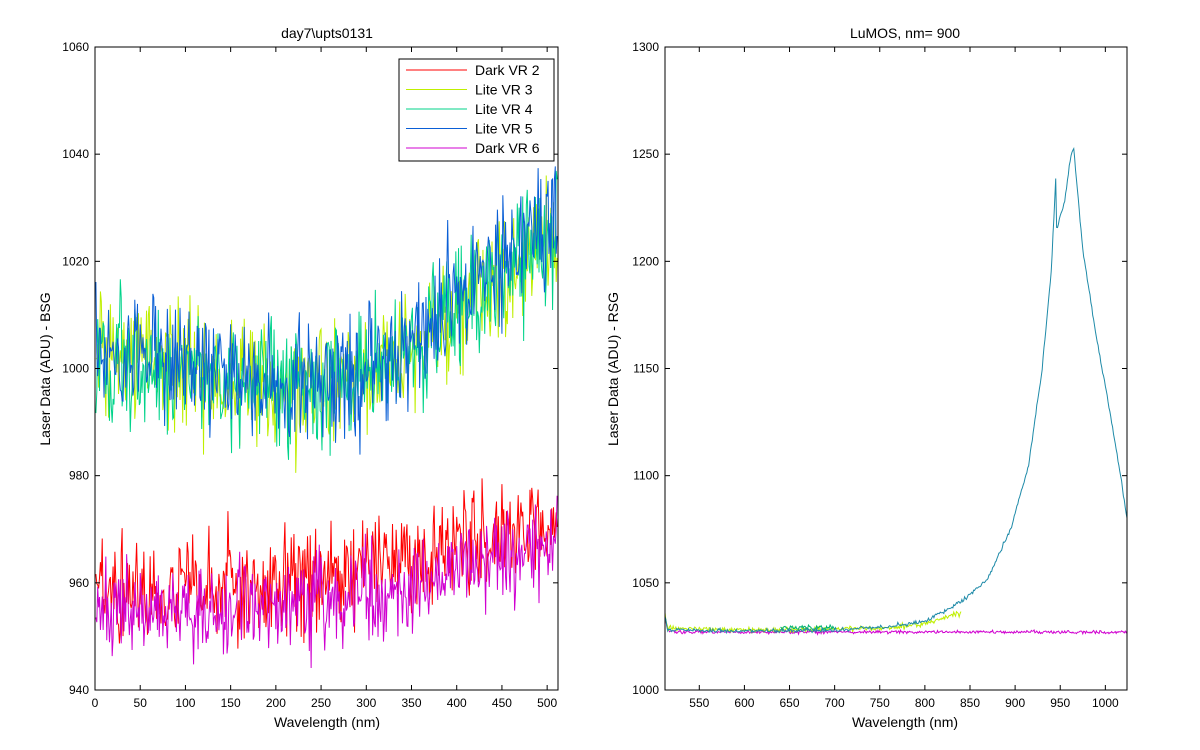  I want to click on legend-label: Dark VR 2, so click(507, 70).